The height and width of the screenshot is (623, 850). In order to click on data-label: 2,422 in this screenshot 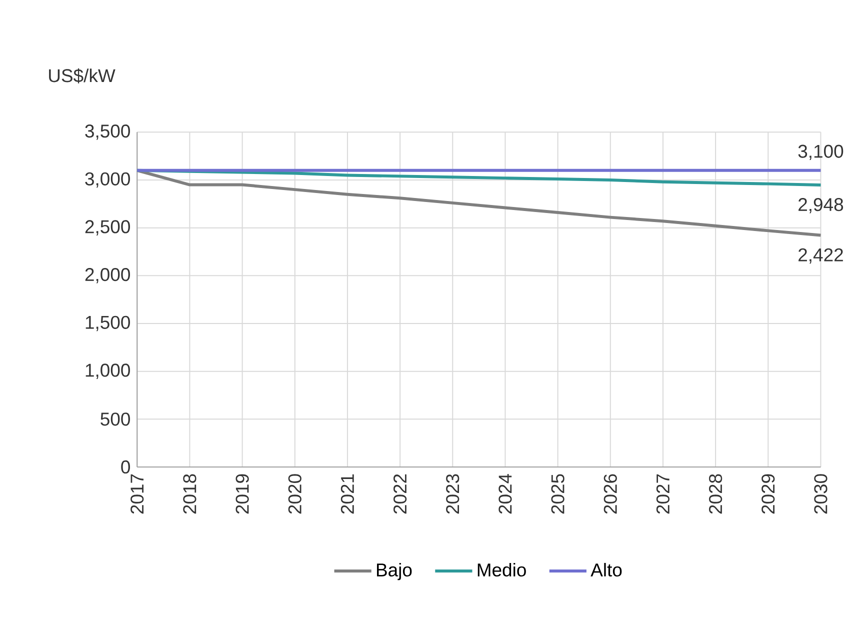, I will do `click(820, 256)`.